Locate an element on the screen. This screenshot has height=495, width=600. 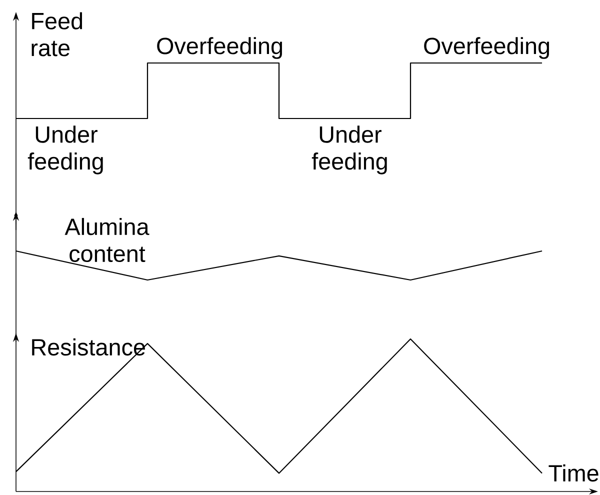
legend-label: Feed rate is located at coordinates (57, 34).